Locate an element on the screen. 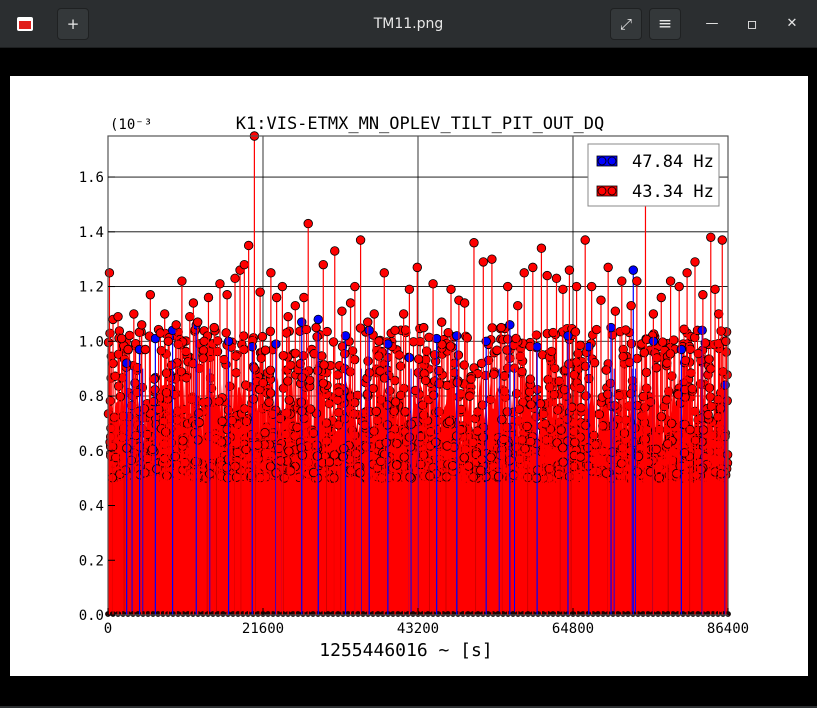 The width and height of the screenshot is (817, 708). y-tick-label: 1.6 is located at coordinates (91, 178).